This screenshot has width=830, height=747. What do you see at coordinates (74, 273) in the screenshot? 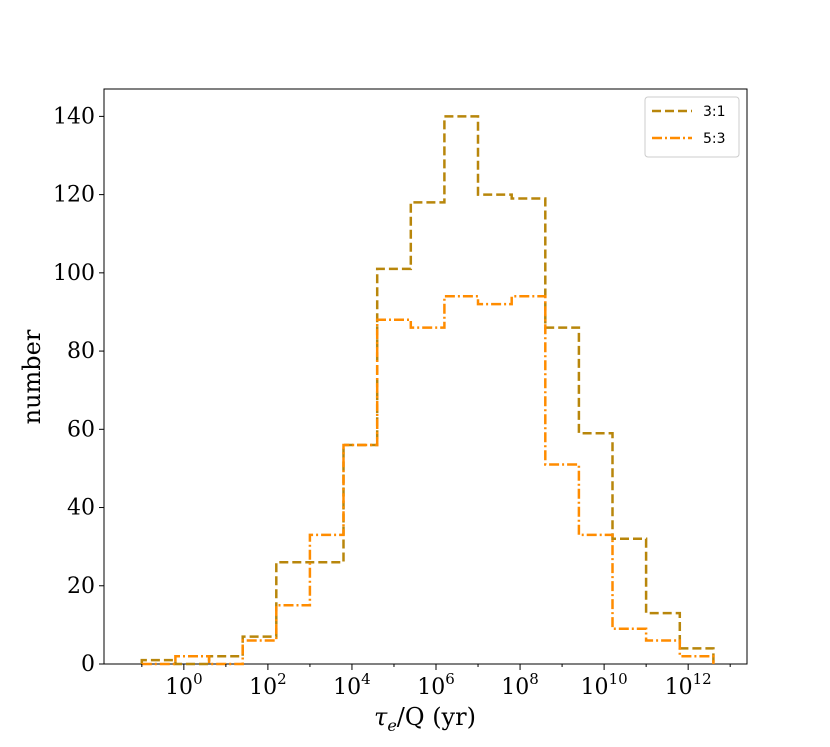
I see `y-tick-label: 100` at bounding box center [74, 273].